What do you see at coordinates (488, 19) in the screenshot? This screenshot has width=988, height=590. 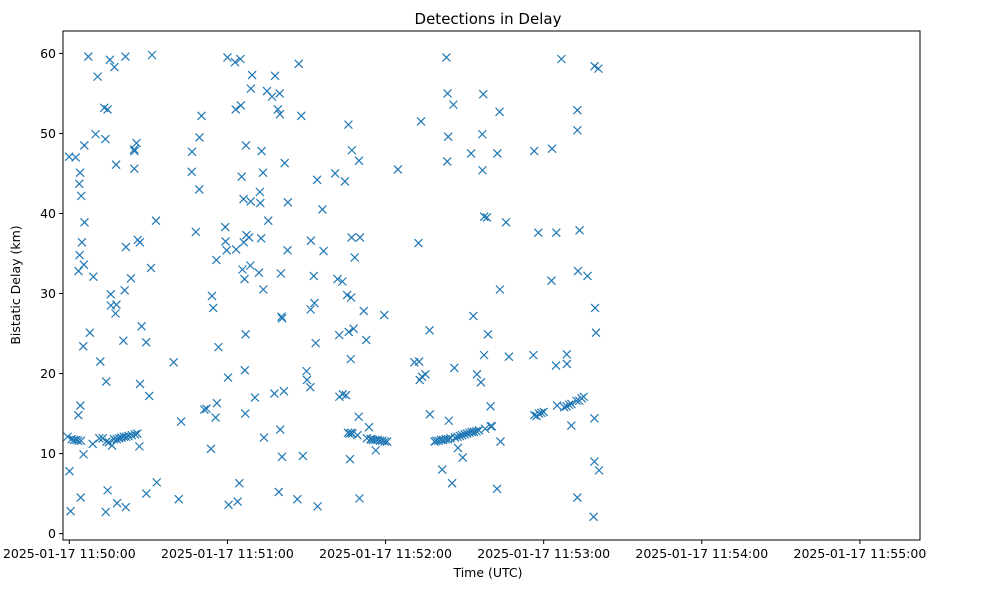 I see `chart-title: Detections in Delay` at bounding box center [488, 19].